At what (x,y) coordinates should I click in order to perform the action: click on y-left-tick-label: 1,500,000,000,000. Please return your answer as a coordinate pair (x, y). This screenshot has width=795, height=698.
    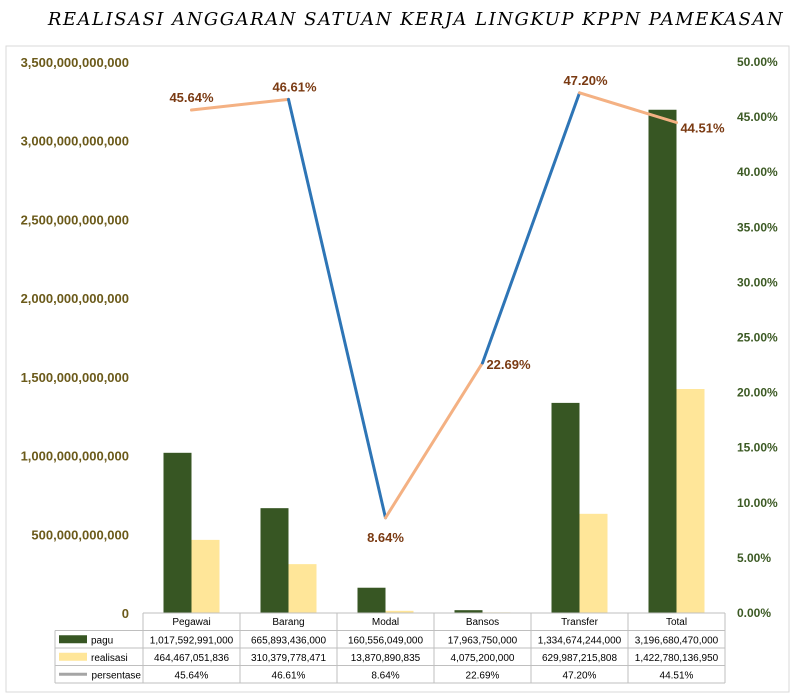
    Looking at the image, I should click on (75, 377).